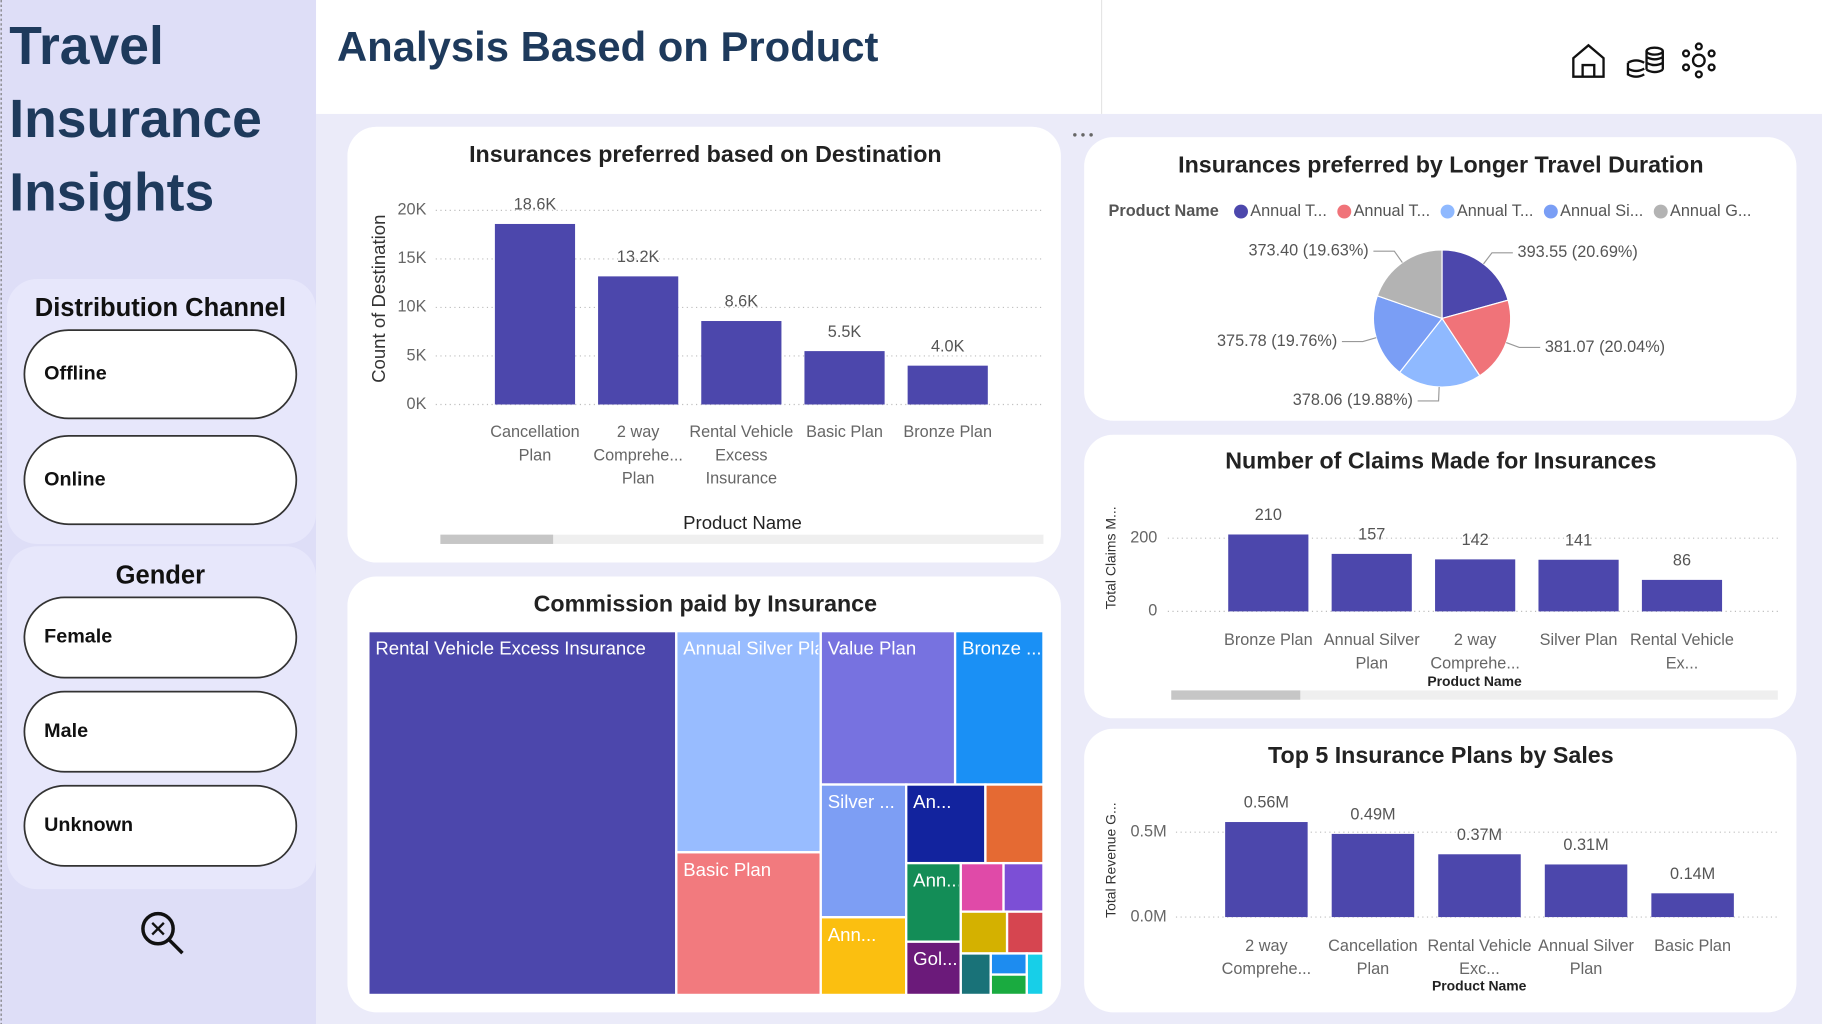  I want to click on y-tick-label: 20K, so click(412, 210).